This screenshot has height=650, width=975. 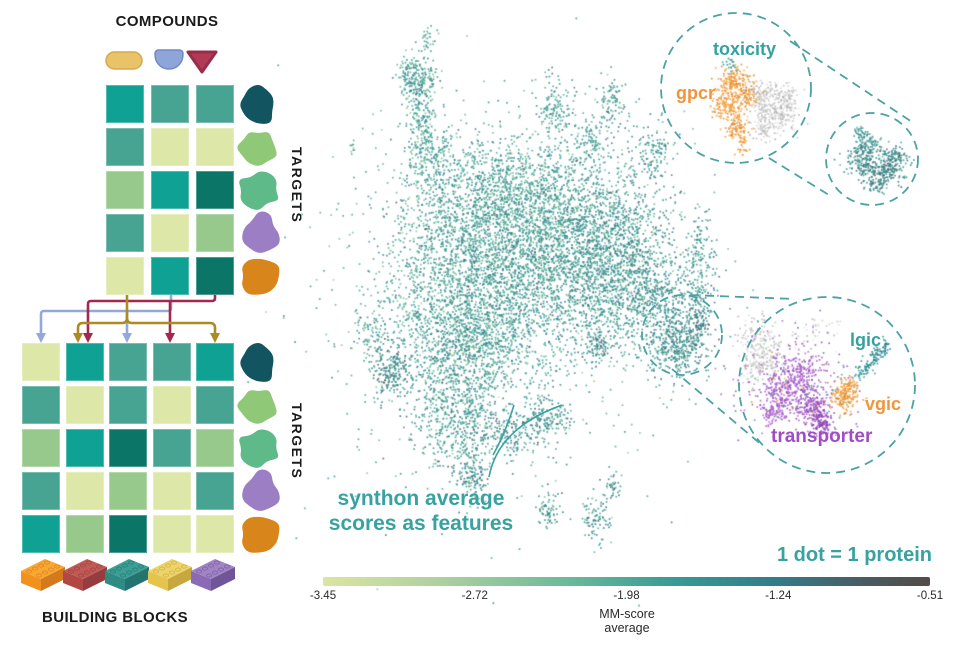 I want to click on gold-arrowhead, so click(x=78, y=338).